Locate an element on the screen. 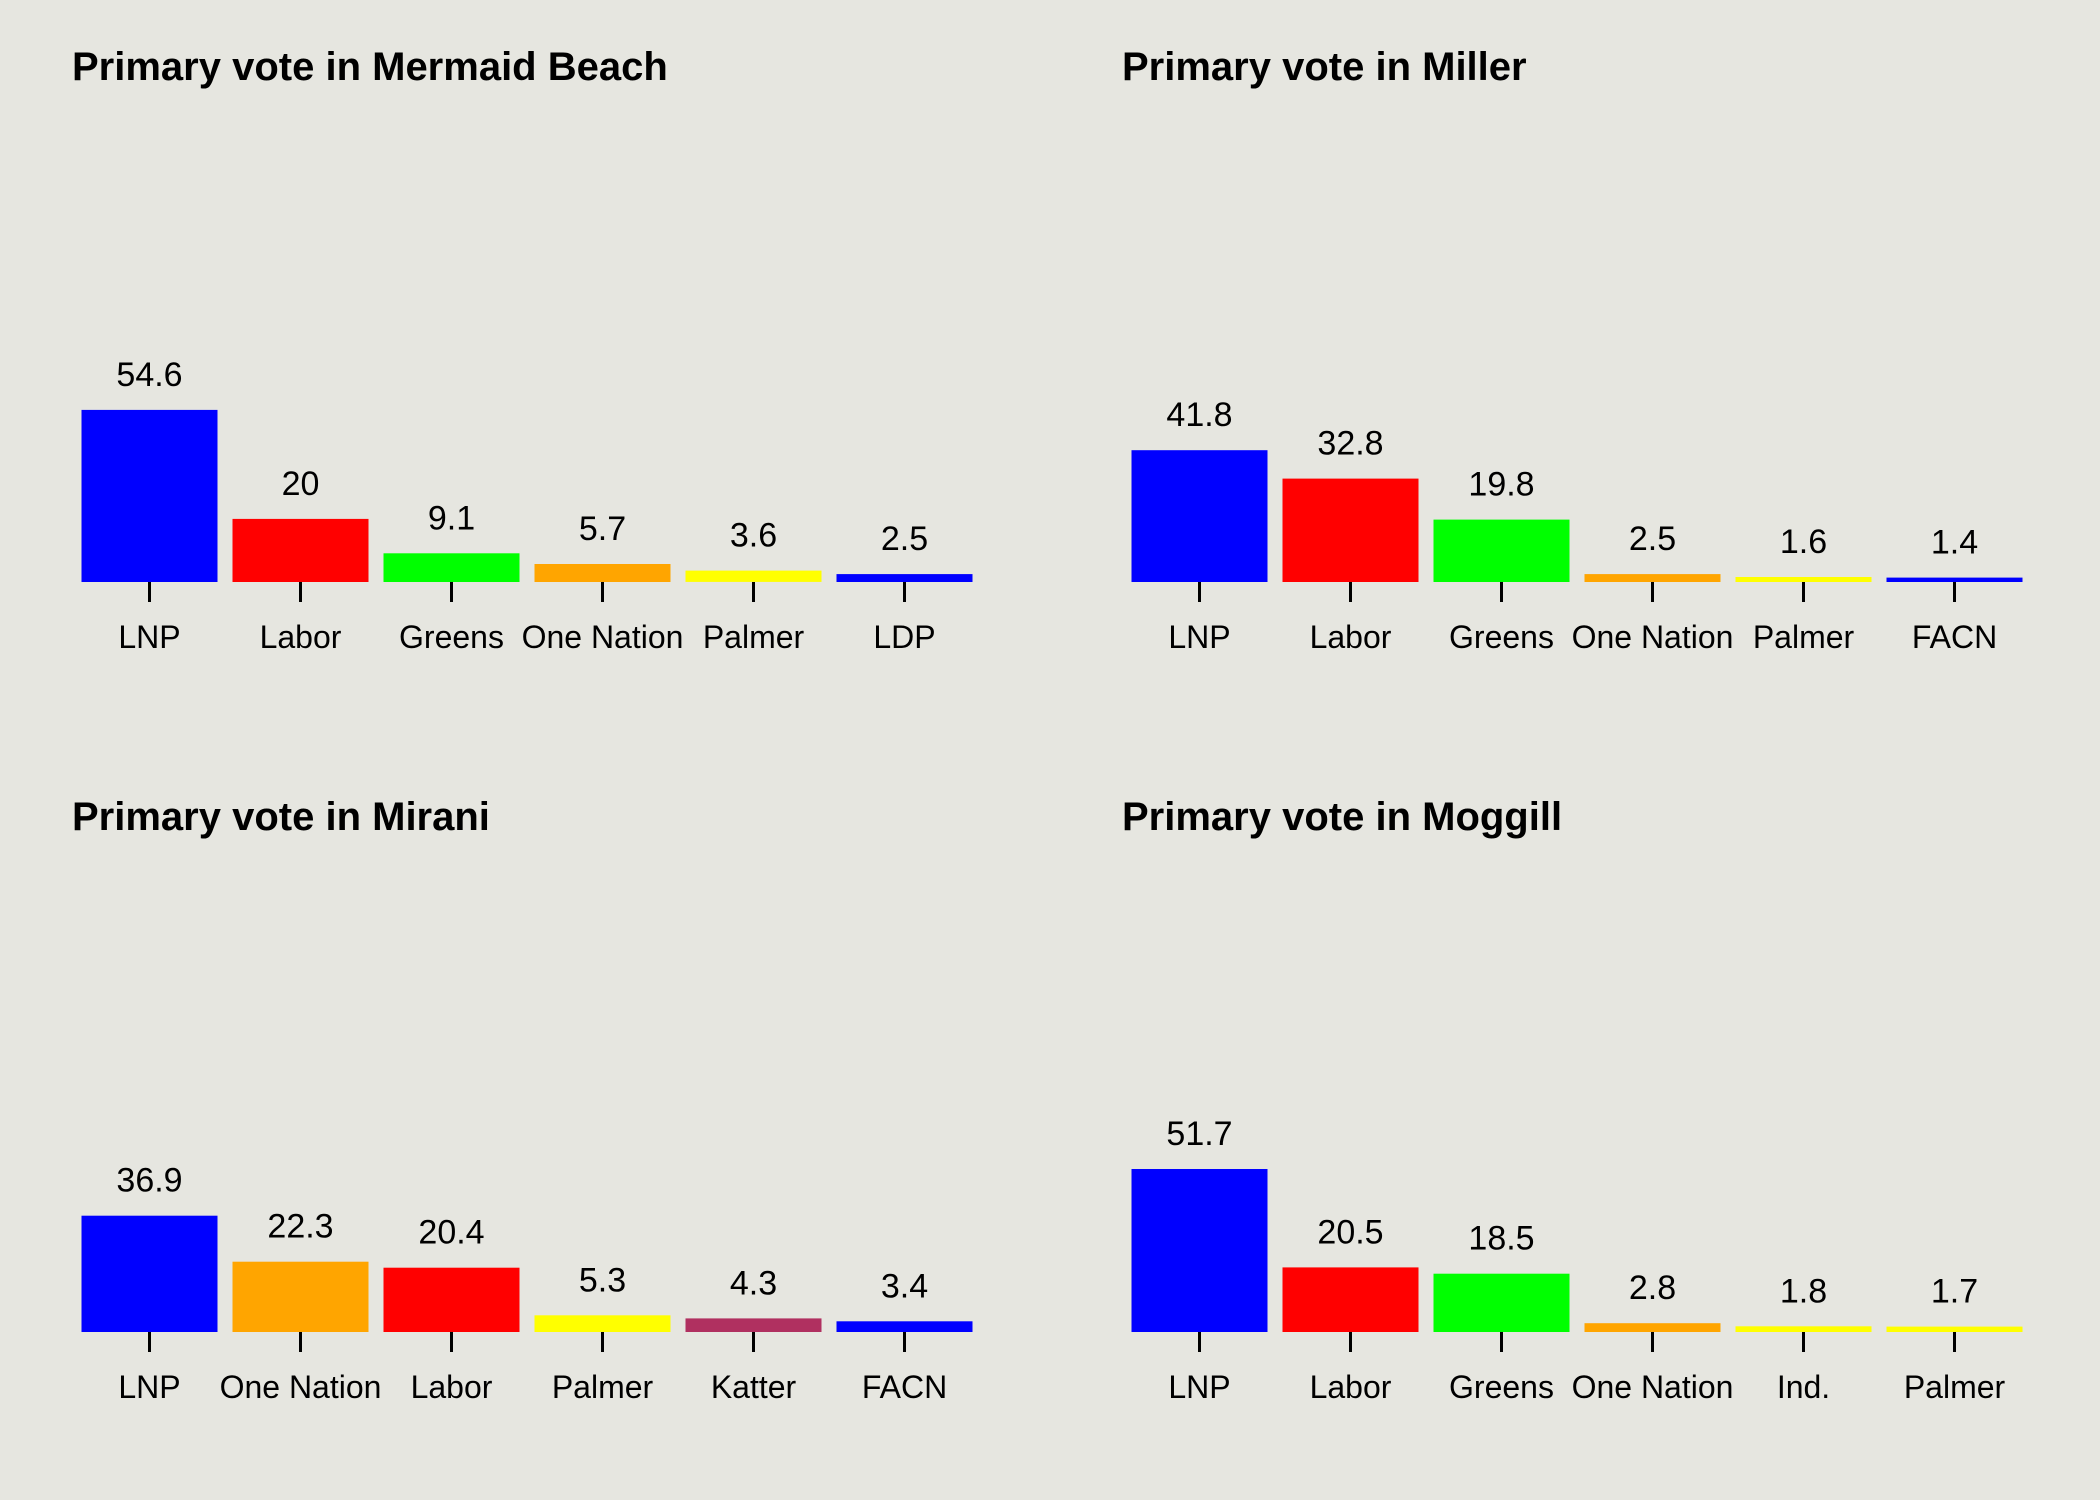 The image size is (2100, 1500). value-label-facn: 3.4 is located at coordinates (904, 1286).